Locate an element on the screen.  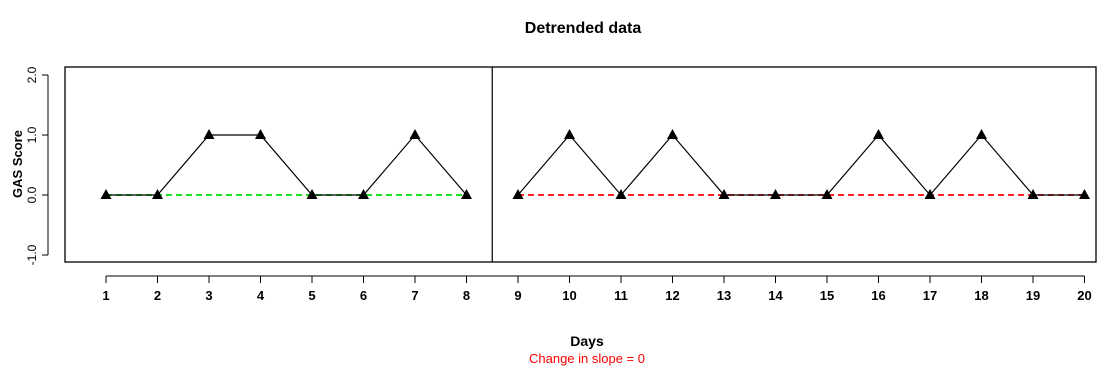
x-tick-label: 7 is located at coordinates (414, 295).